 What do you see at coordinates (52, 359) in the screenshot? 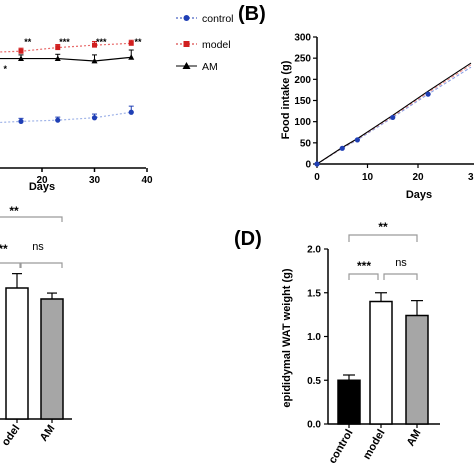
I see `panel-c-bar-am` at bounding box center [52, 359].